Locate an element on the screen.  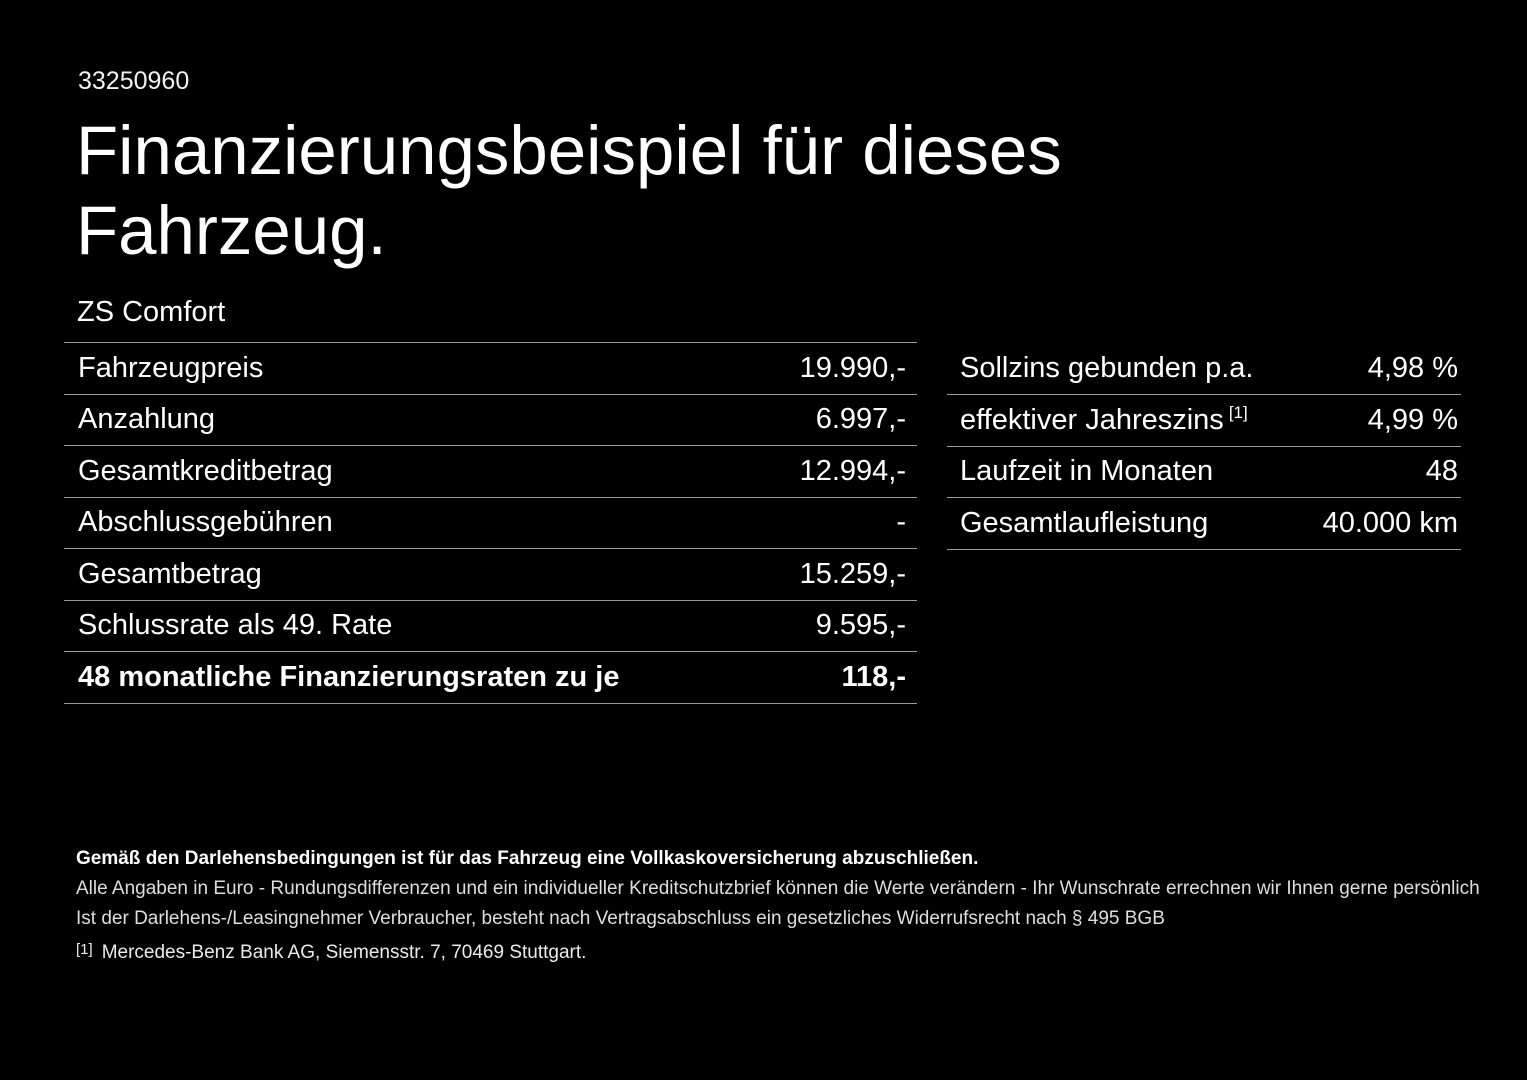
table-row: Laufzeit in Monaten 48 is located at coordinates (1204, 472).